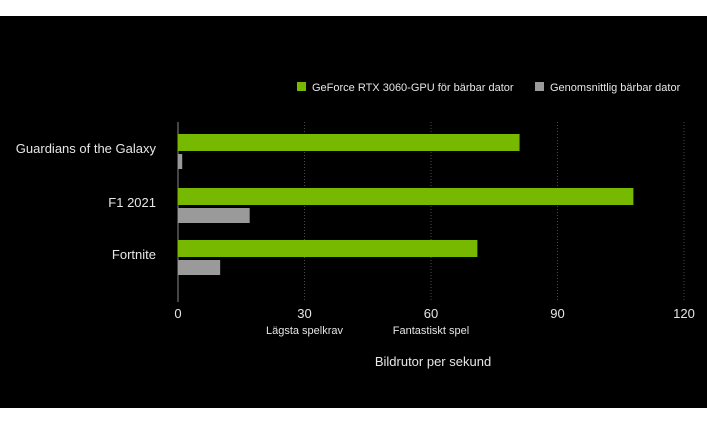 Image resolution: width=707 pixels, height=424 pixels. What do you see at coordinates (304, 313) in the screenshot?
I see `x-tick-label-30: 30` at bounding box center [304, 313].